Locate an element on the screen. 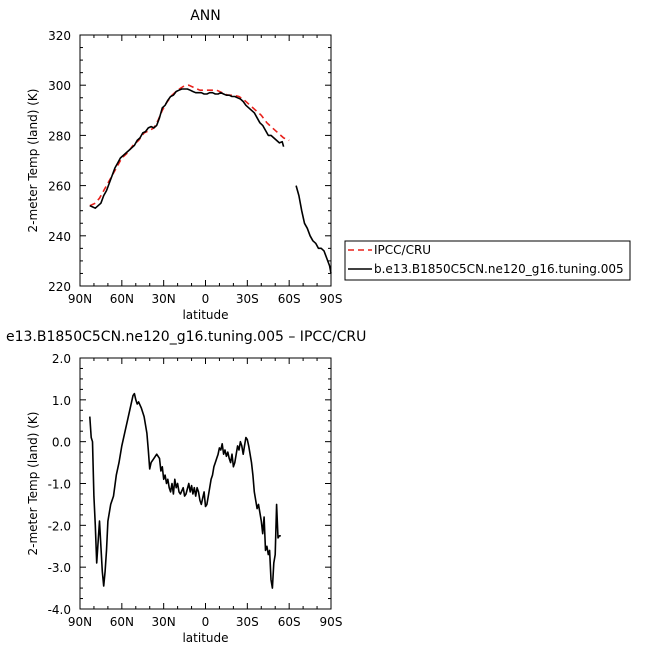  legend-label-0: IPCC/CRU is located at coordinates (402, 250).